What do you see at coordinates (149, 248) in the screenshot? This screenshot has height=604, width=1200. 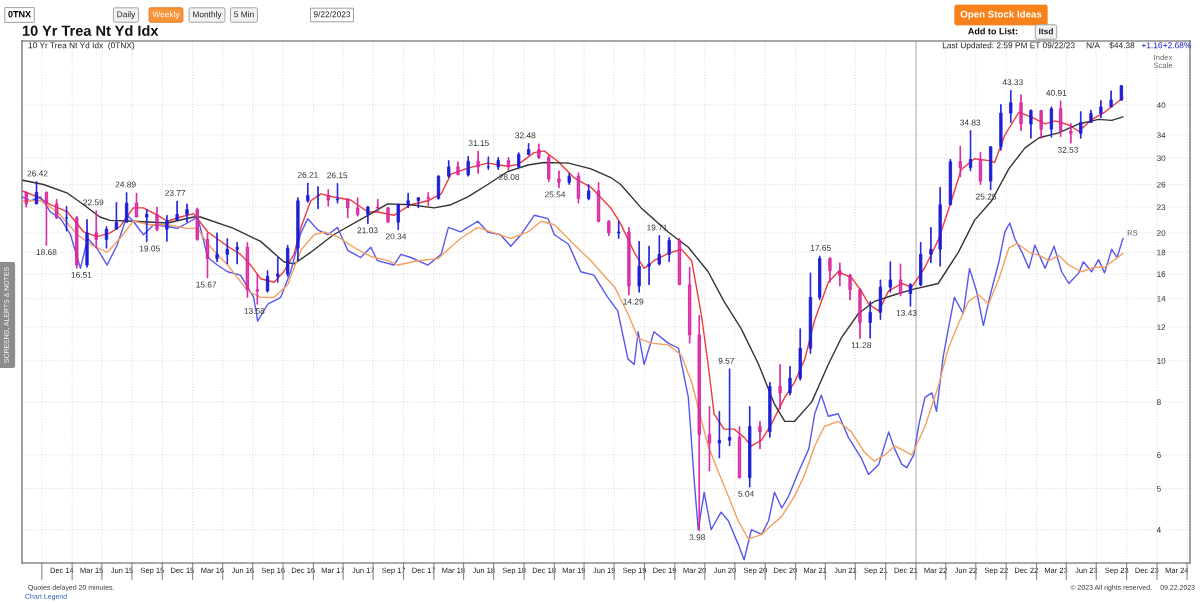 I see `annotation: 19.05` at bounding box center [149, 248].